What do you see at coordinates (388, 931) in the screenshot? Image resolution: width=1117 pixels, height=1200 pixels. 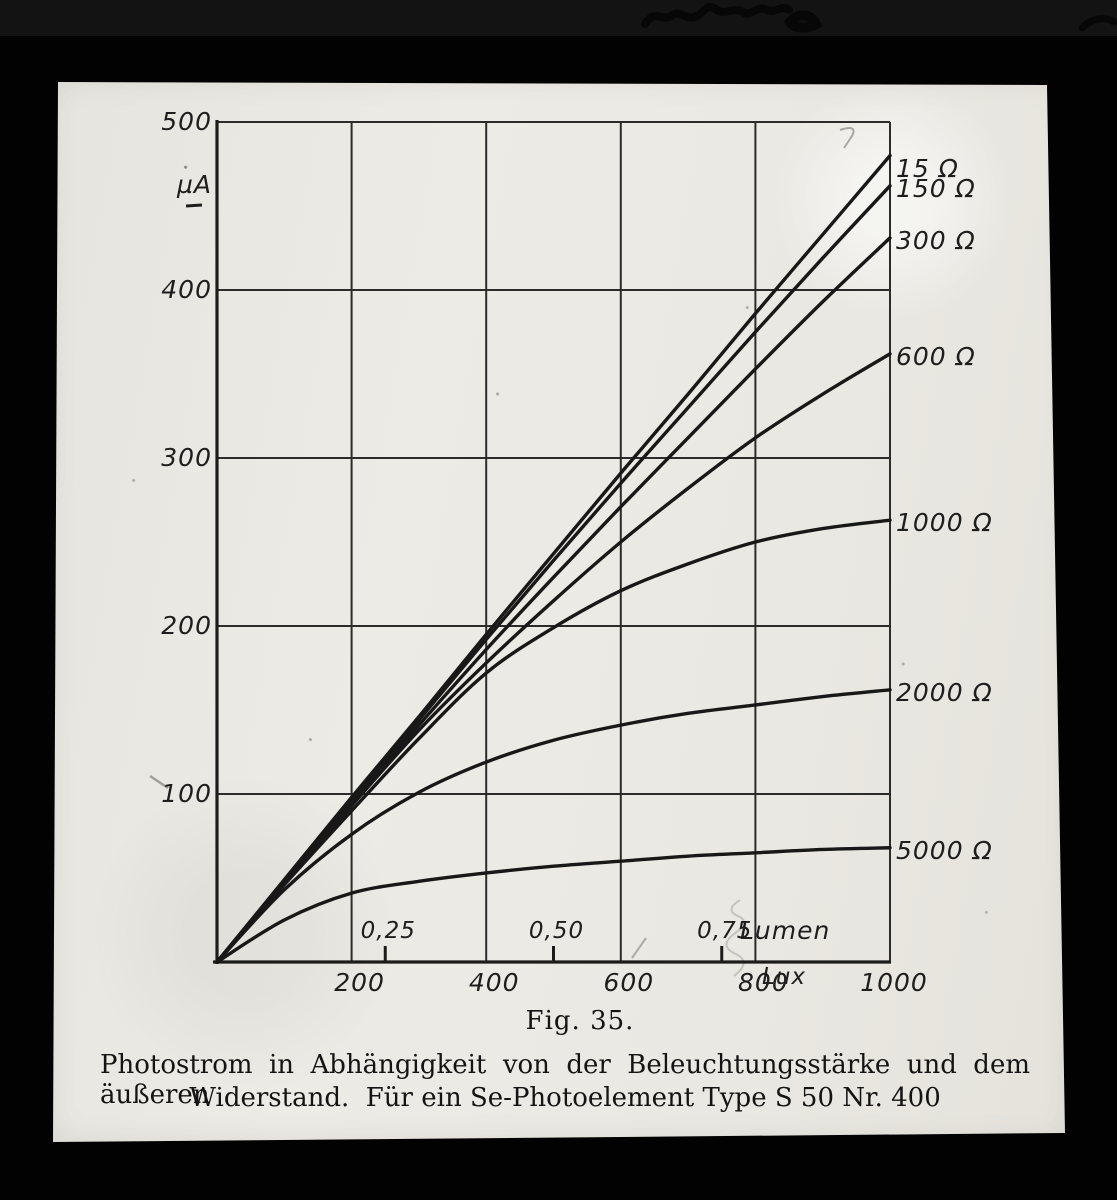 I see `lumen-tick-label-0.25: 0,25` at bounding box center [388, 931].